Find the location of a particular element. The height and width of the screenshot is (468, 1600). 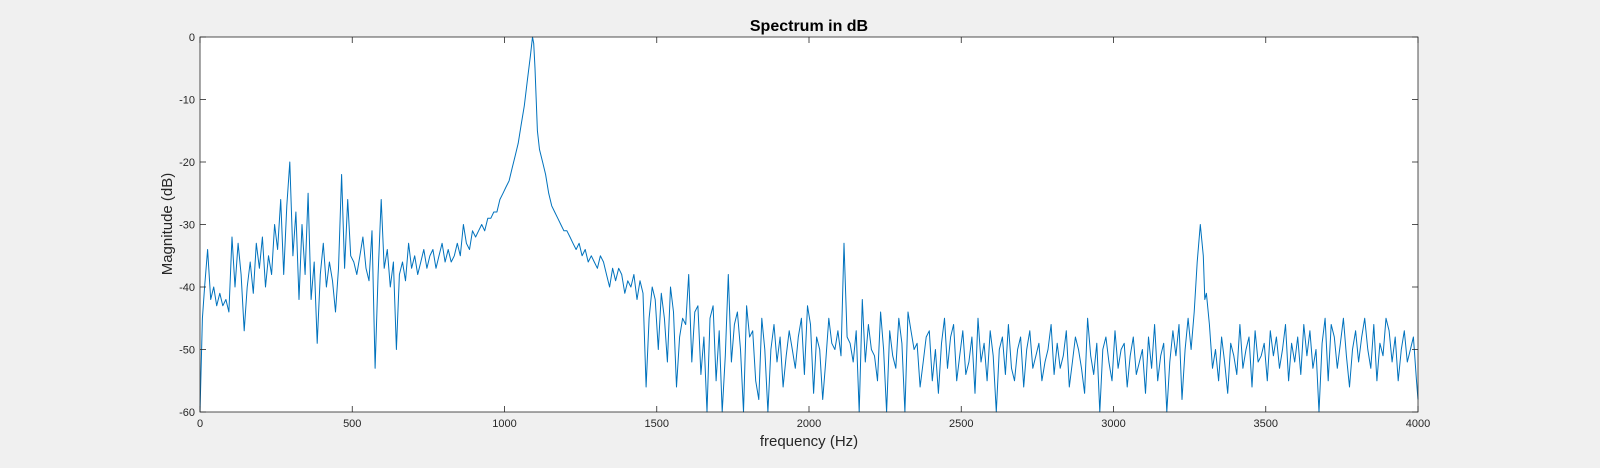

x-tick-label: 3000 is located at coordinates (1113, 424).